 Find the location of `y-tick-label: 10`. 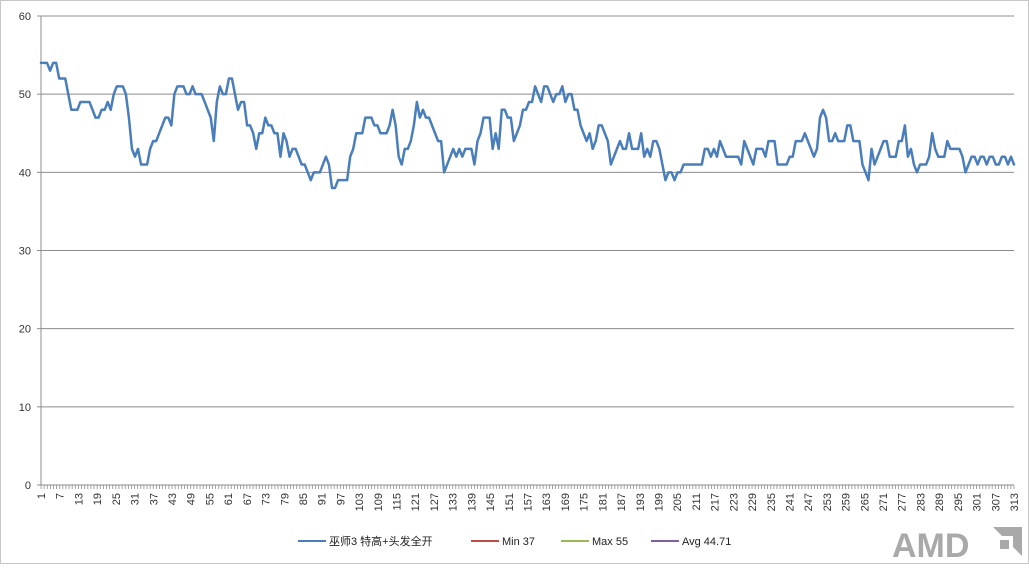

y-tick-label: 10 is located at coordinates (25, 408).